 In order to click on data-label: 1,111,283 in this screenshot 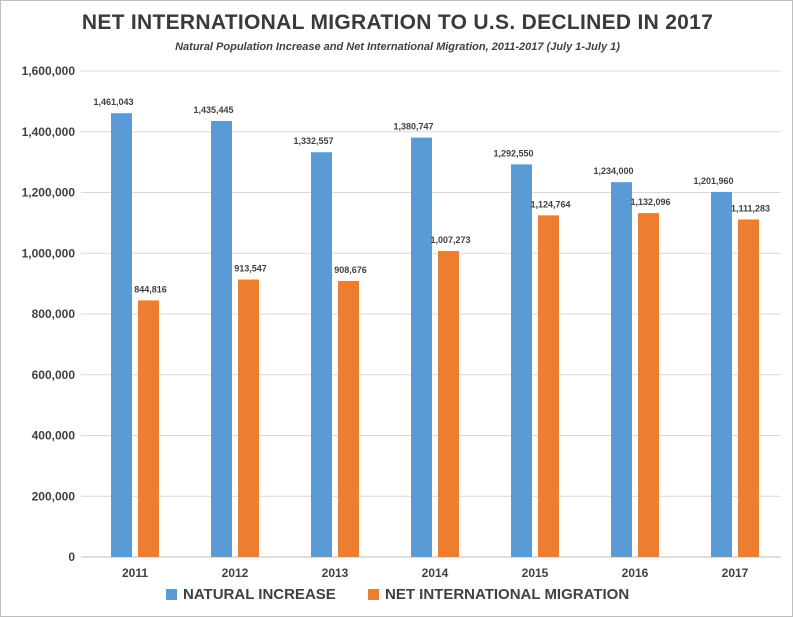, I will do `click(750, 208)`.